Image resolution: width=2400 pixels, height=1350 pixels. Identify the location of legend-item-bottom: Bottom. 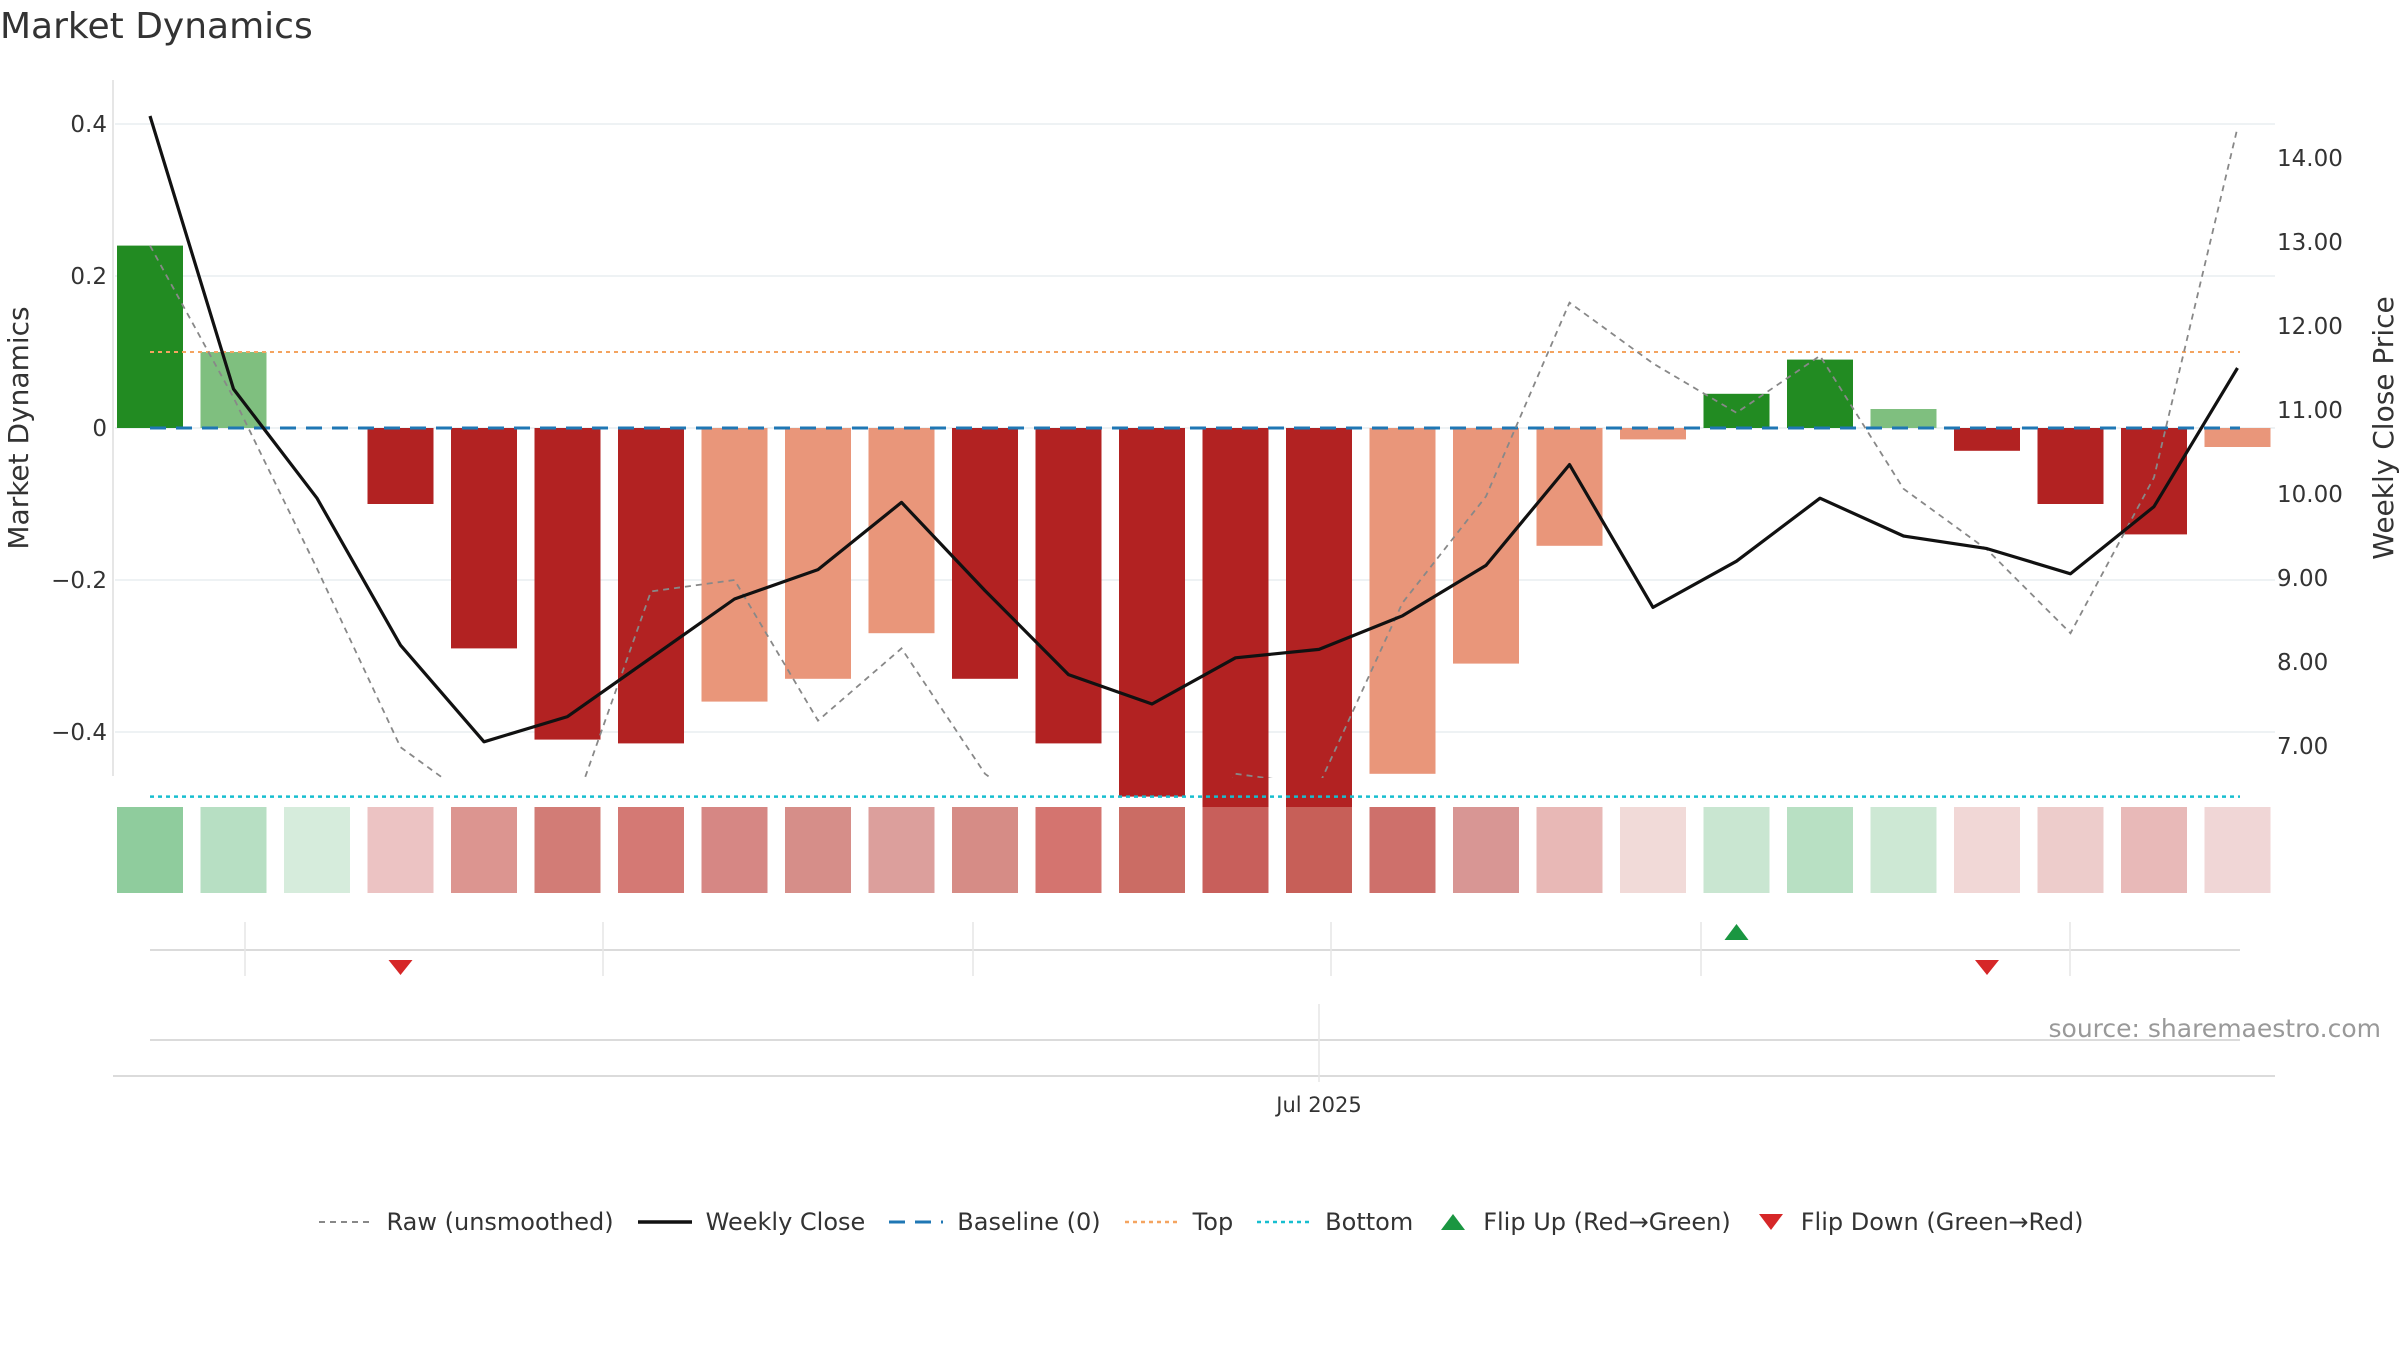
(1334, 1222).